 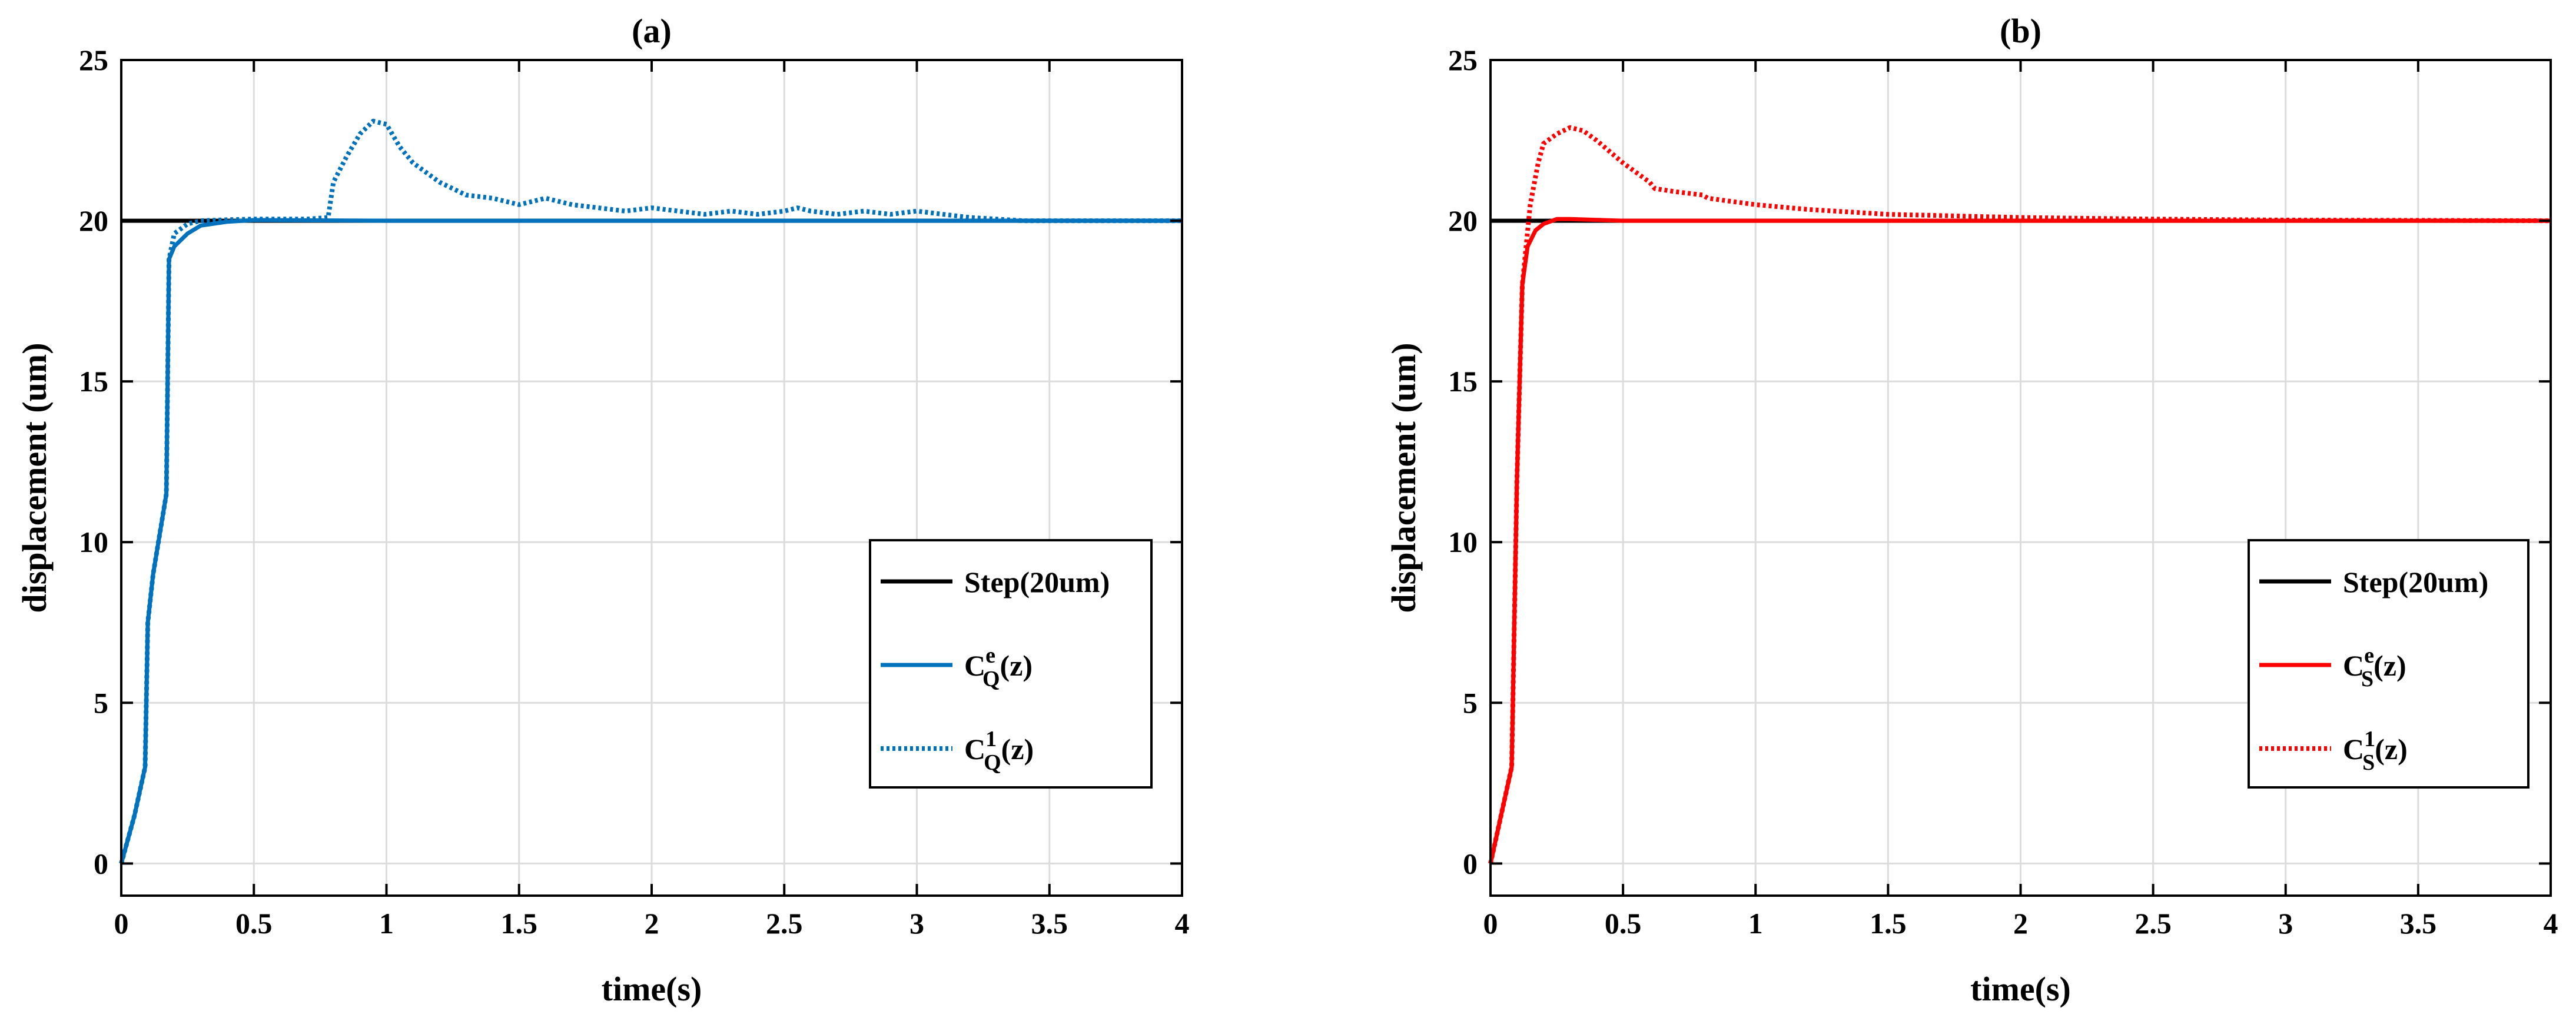 I want to click on legend: Step(20um)Ce Q(z)C1 Q(z), so click(x=1011, y=664).